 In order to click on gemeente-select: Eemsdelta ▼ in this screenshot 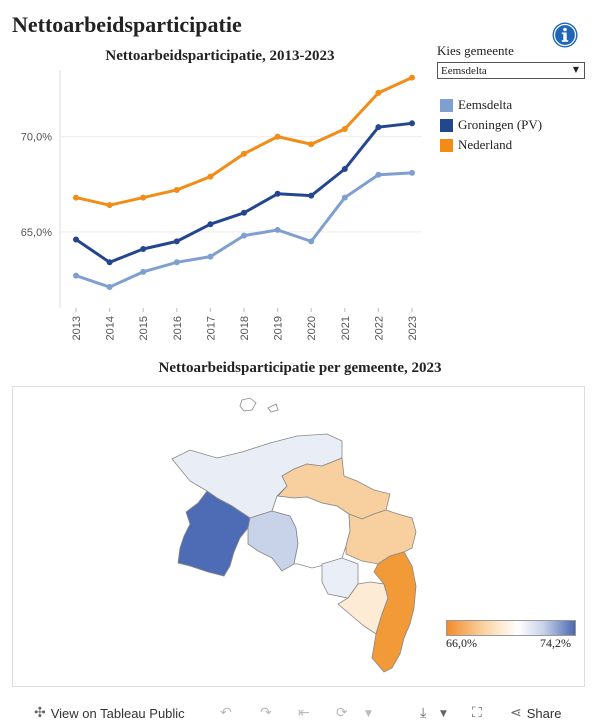, I will do `click(511, 70)`.